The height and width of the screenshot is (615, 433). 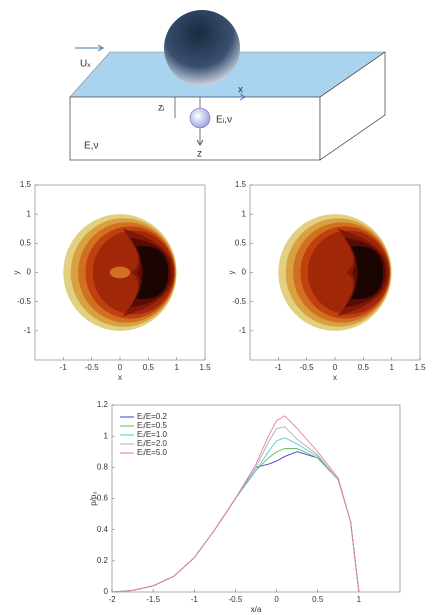 I want to click on y-tick-label: 0.8, so click(x=103, y=466).